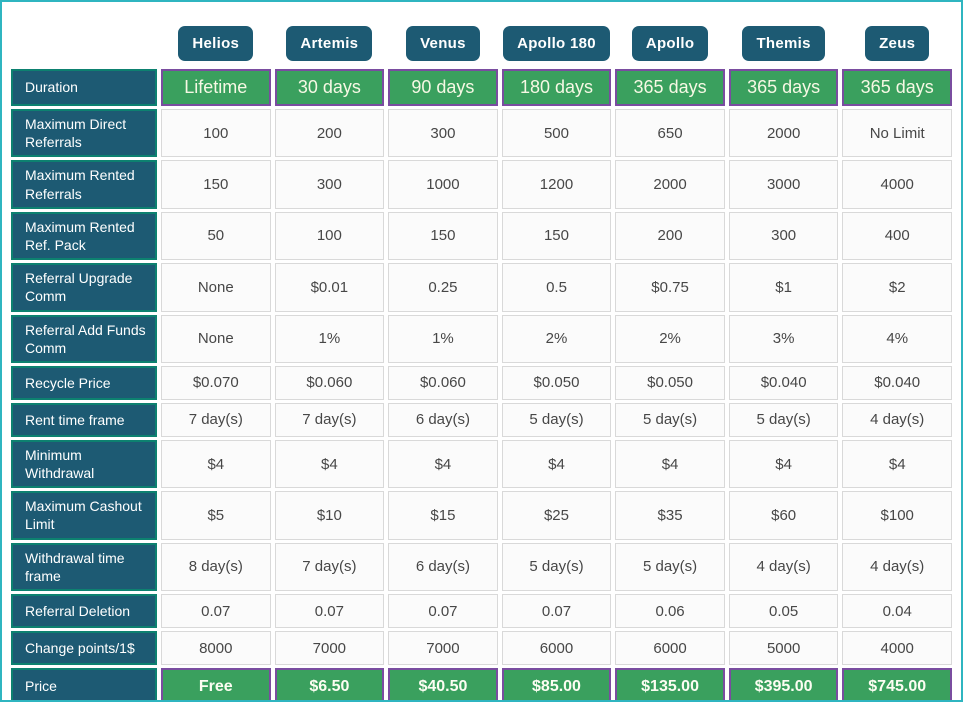 The width and height of the screenshot is (963, 702). Describe the element at coordinates (443, 648) in the screenshot. I see `table-cell: 7000` at that location.